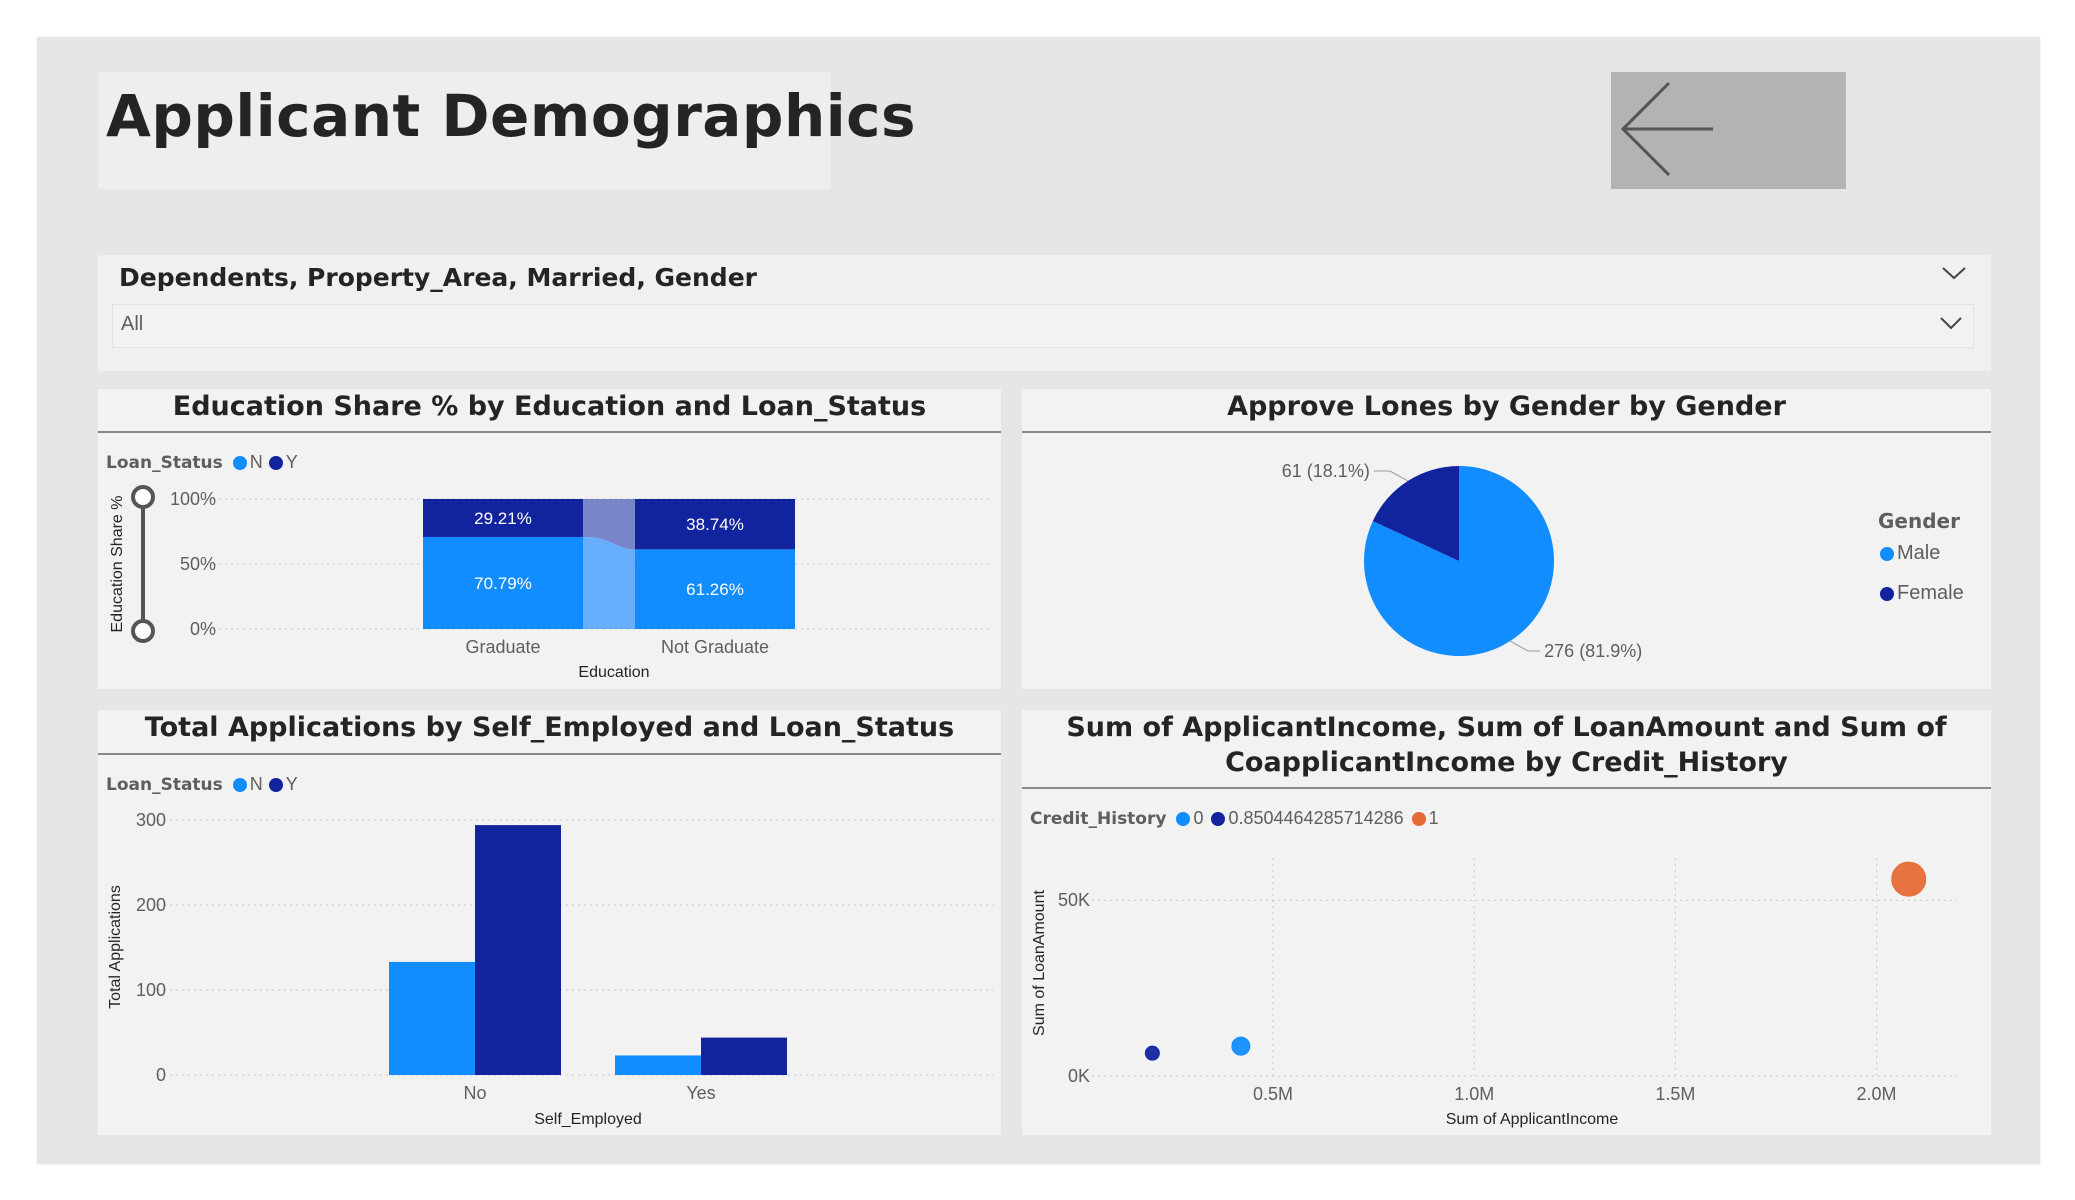 This screenshot has width=2075, height=1200. I want to click on arrow-left-icon, so click(1666, 129).